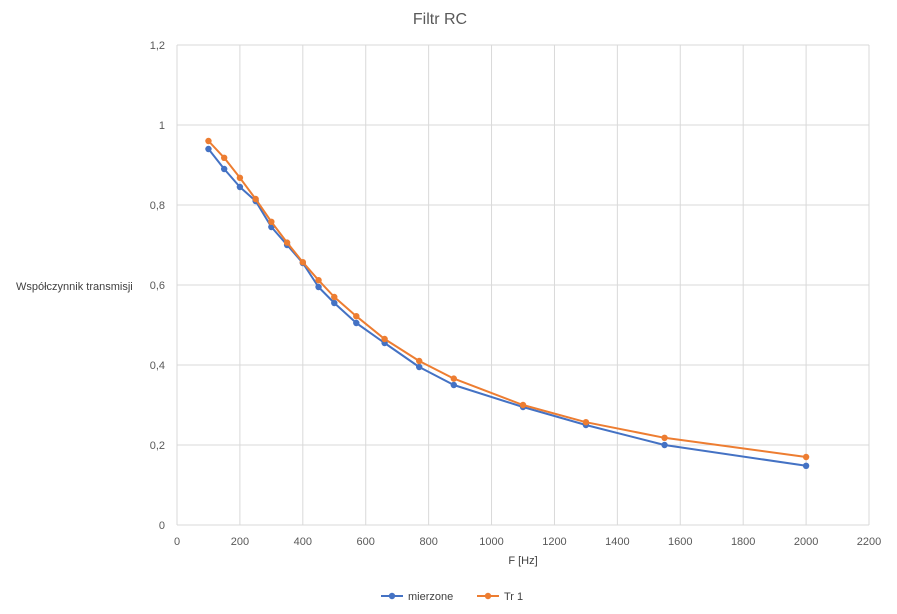 The image size is (897, 614). I want to click on x-tick-label: 400, so click(303, 542).